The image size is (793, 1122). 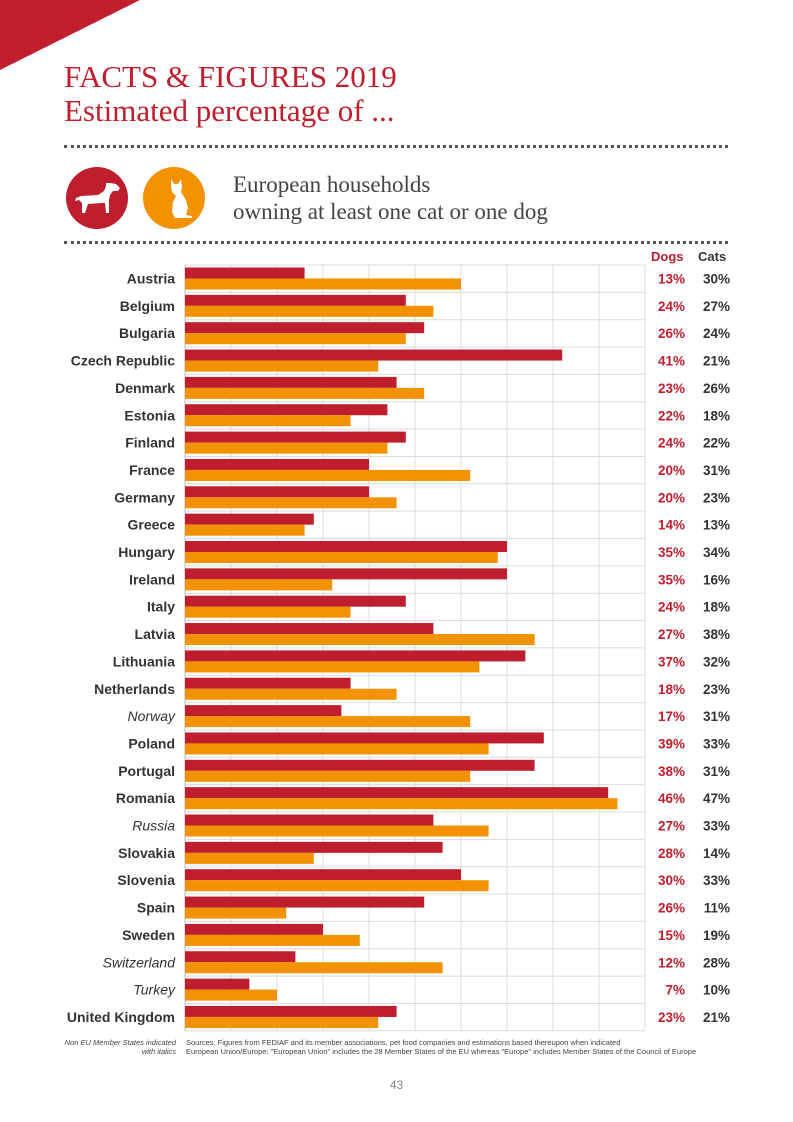 I want to click on value-dogs-greece: 14%, so click(x=671, y=525).